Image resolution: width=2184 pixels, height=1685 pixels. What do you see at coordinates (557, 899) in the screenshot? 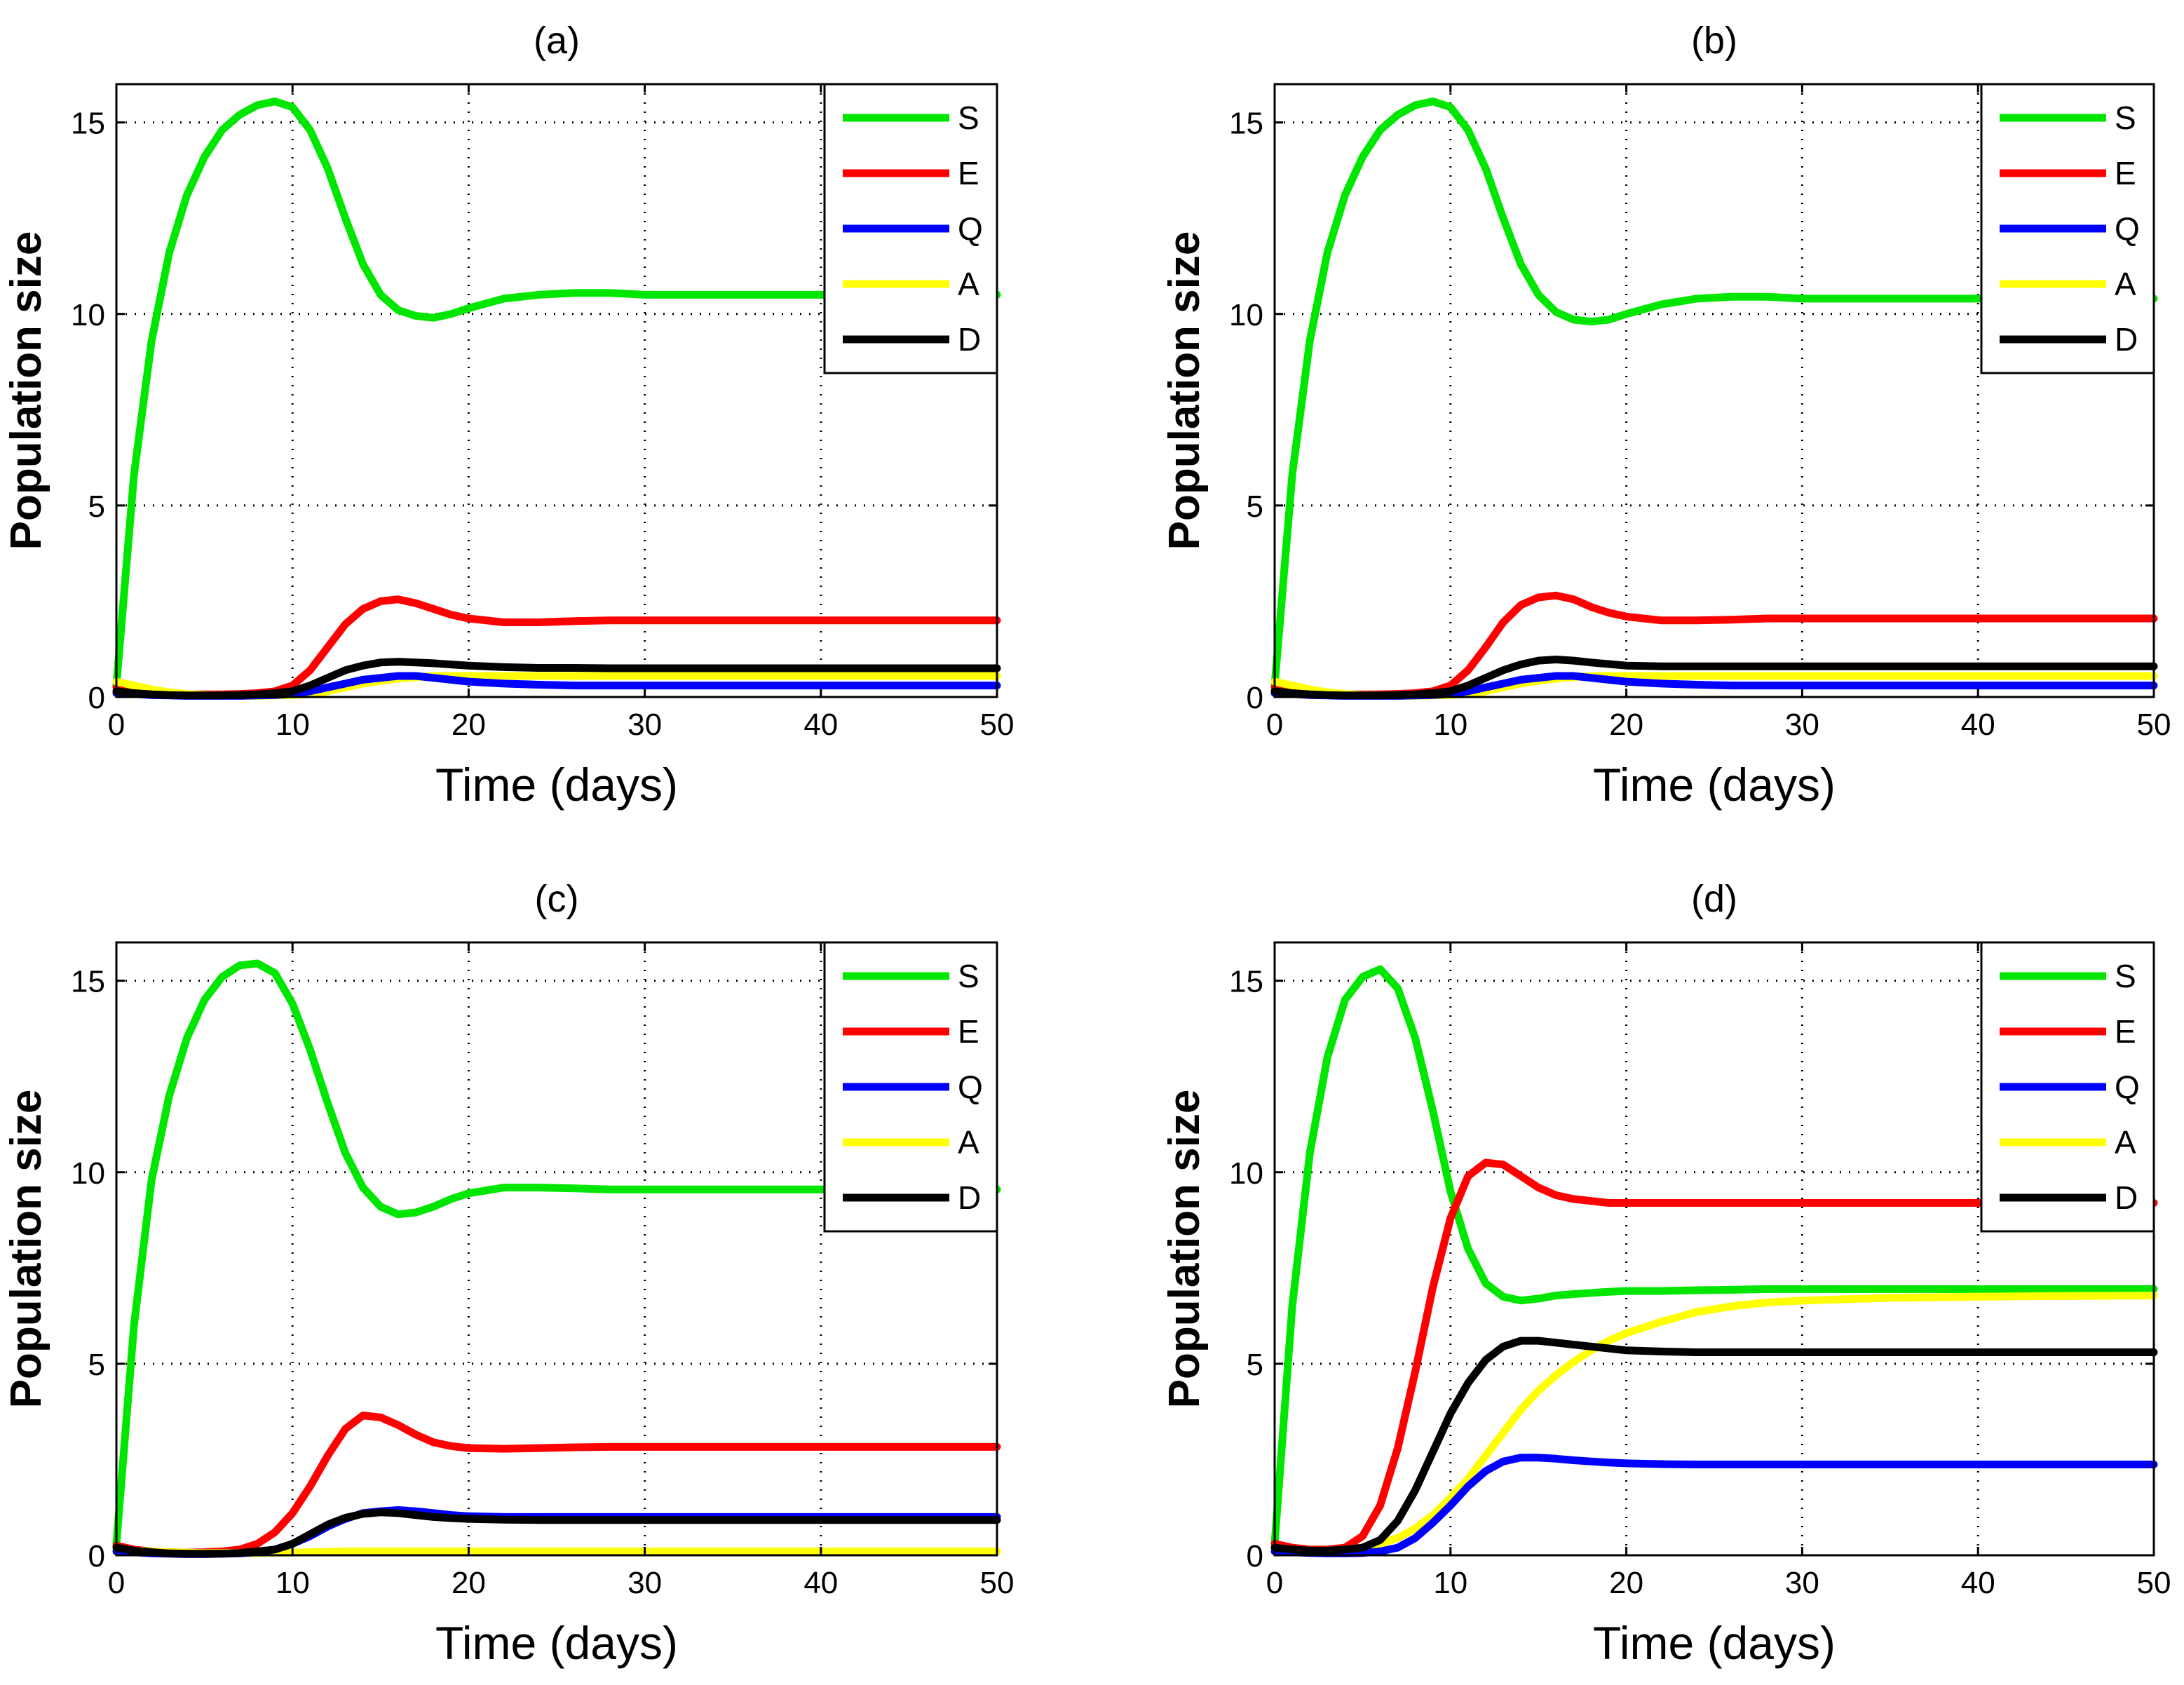
I see `chart-title: (c)` at bounding box center [557, 899].